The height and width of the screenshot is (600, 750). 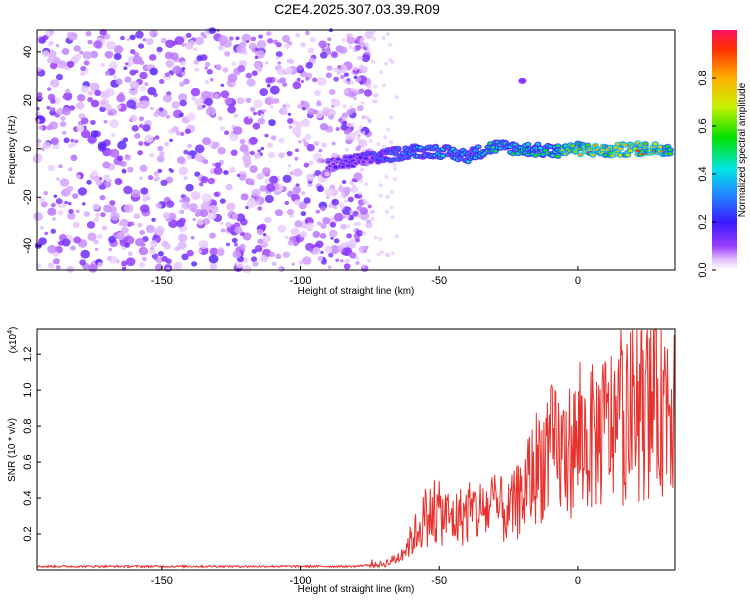 I want to click on spectrogram-y-ticks: -40 -20 0 20 40, so click(x=31, y=150).